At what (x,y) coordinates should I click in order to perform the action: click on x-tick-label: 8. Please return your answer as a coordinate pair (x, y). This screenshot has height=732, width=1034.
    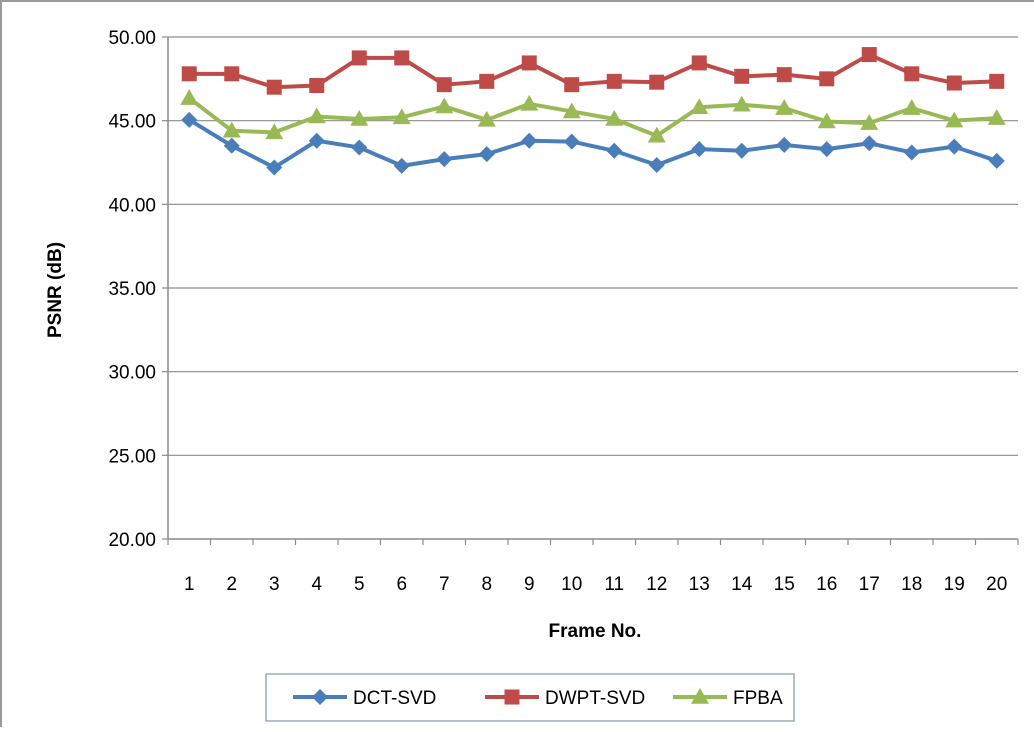
    Looking at the image, I should click on (486, 584).